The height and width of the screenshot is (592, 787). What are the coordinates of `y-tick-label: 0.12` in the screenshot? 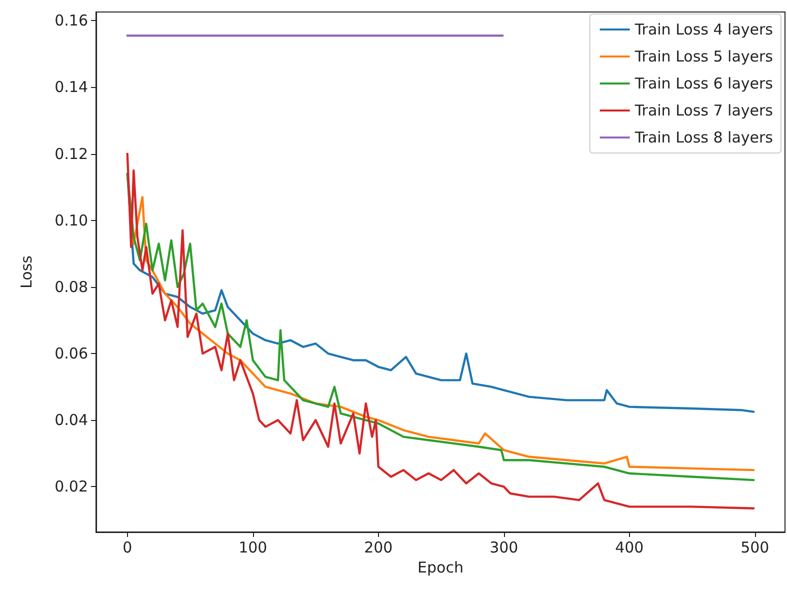 It's located at (71, 153).